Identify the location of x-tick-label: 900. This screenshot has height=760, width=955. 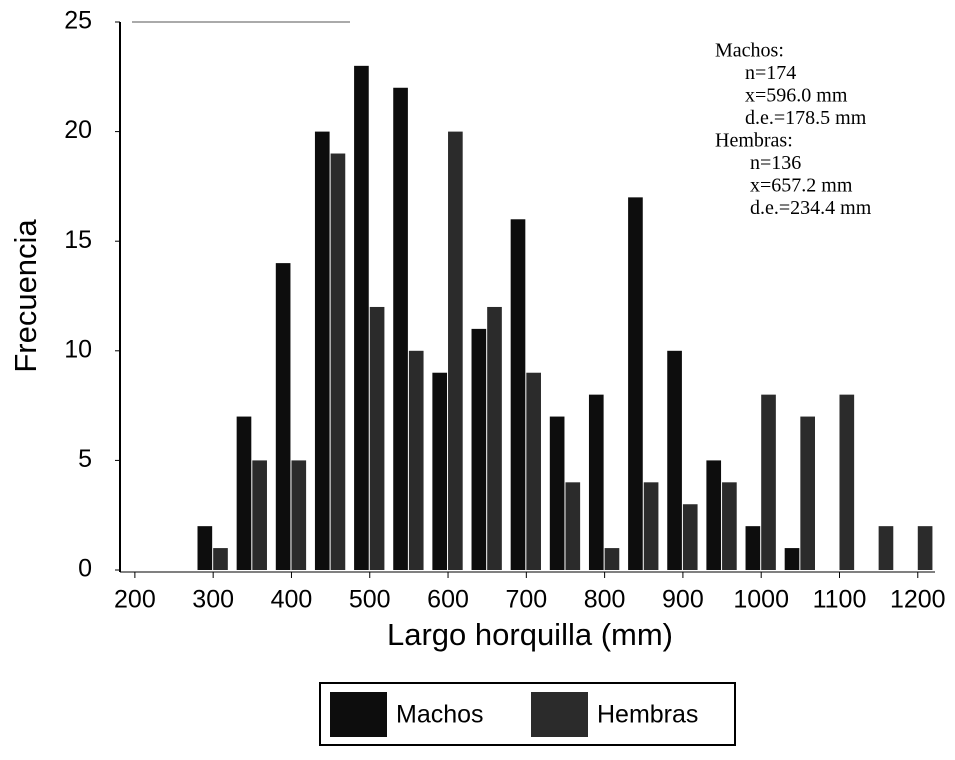
(683, 600).